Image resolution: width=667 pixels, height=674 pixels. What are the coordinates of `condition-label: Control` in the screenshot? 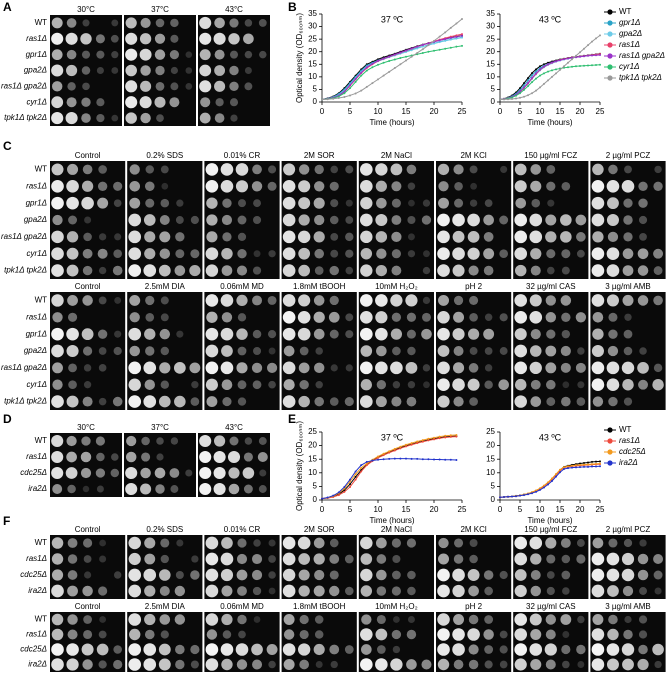 It's located at (88, 529).